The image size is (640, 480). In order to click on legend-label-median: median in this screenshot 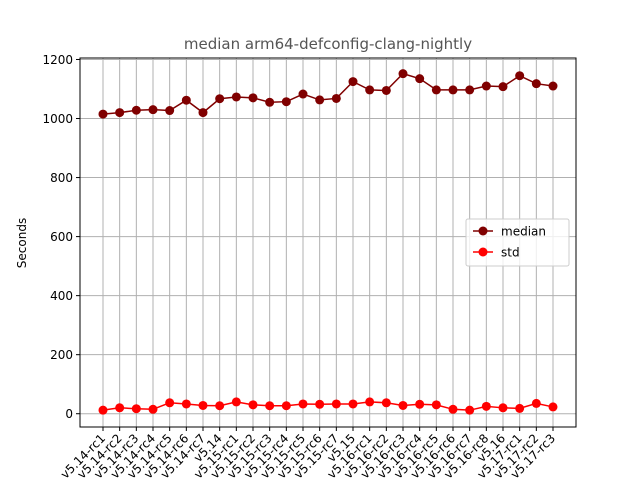, I will do `click(523, 232)`.